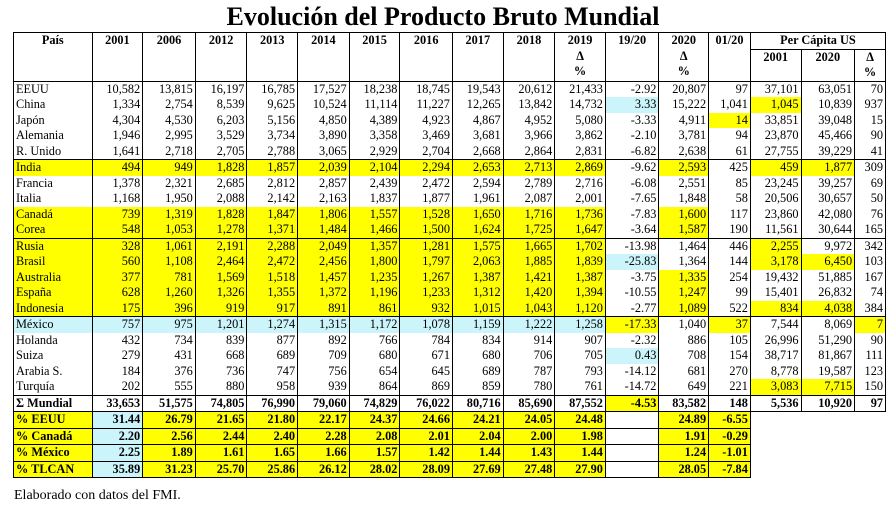 This screenshot has height=513, width=886. Describe the element at coordinates (169, 183) in the screenshot. I see `table-cell: 2,321` at that location.